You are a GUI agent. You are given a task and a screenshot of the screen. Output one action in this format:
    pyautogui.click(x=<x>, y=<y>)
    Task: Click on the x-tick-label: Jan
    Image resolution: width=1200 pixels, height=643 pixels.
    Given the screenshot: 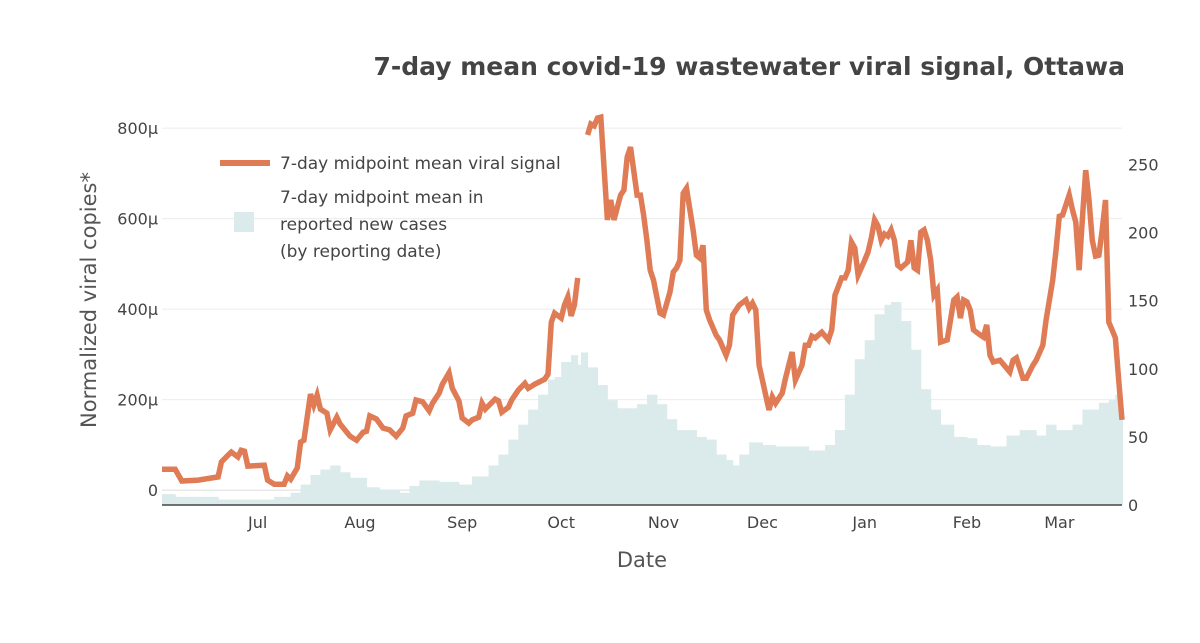 What is the action you would take?
    pyautogui.click(x=864, y=522)
    